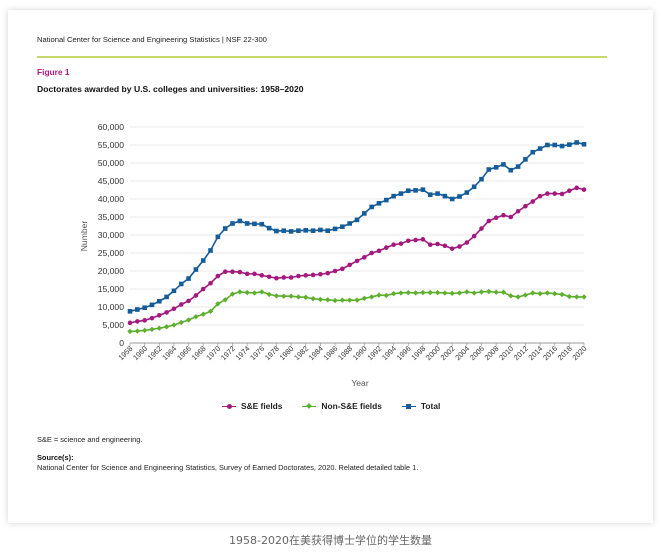  Describe the element at coordinates (408, 406) in the screenshot. I see `legend-swatch-total` at that location.